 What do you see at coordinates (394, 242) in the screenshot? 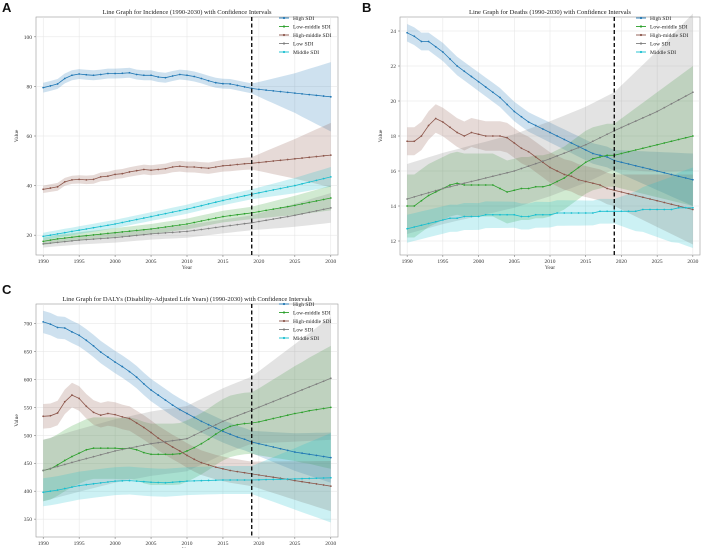
I see `y-tick-label: 12` at bounding box center [394, 242].